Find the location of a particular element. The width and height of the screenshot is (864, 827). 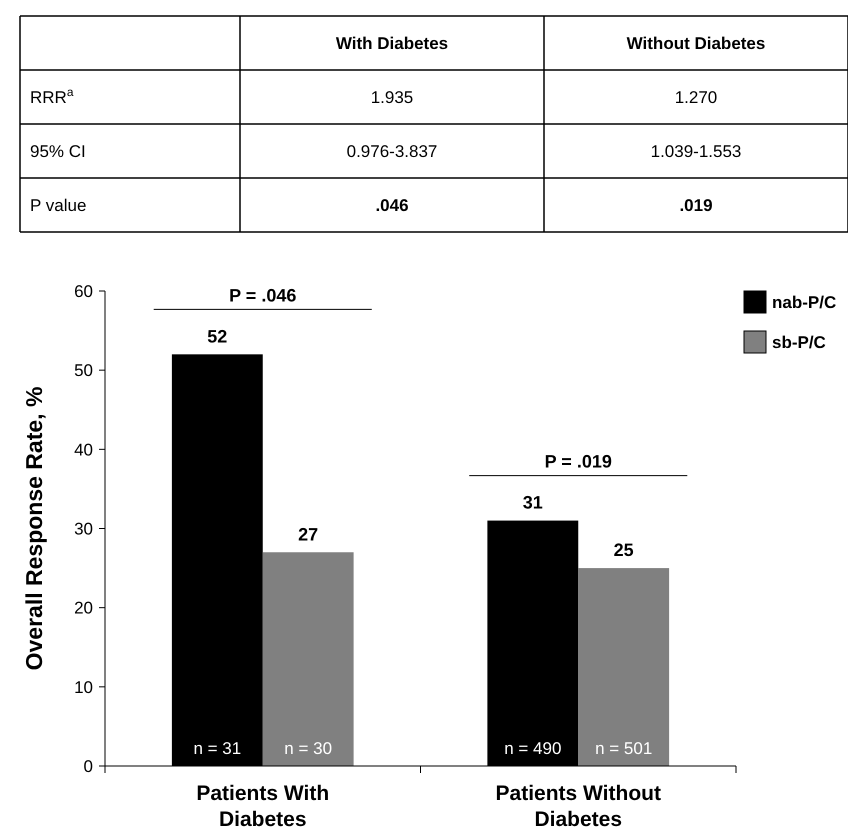

data-label: 52 is located at coordinates (217, 336).